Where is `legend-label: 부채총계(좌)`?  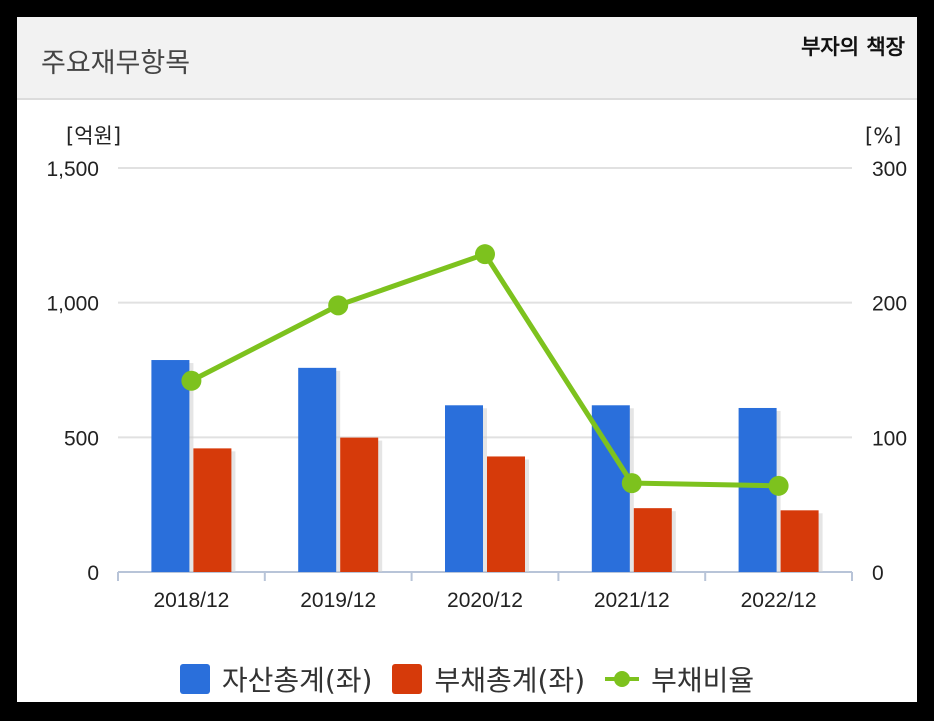
legend-label: 부채총계(좌) is located at coordinates (510, 680).